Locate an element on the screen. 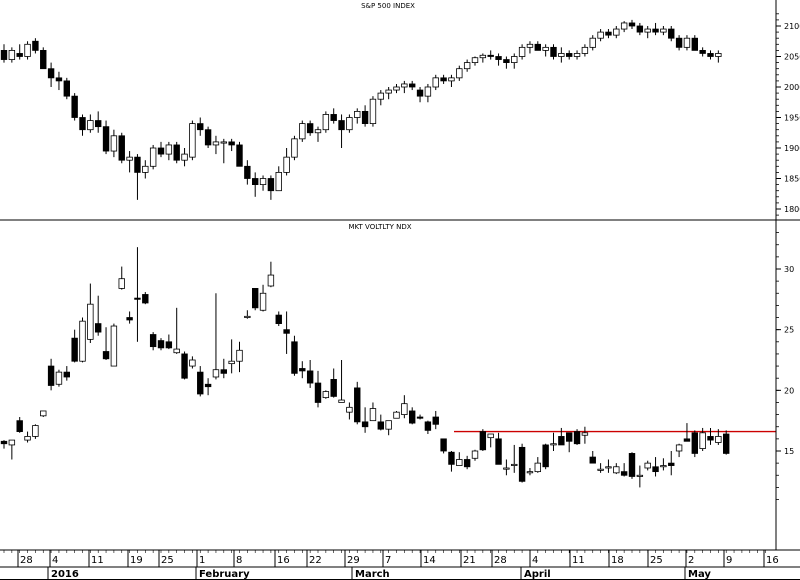 This screenshot has width=800, height=580. date-tick-label: 25 is located at coordinates (167, 560).